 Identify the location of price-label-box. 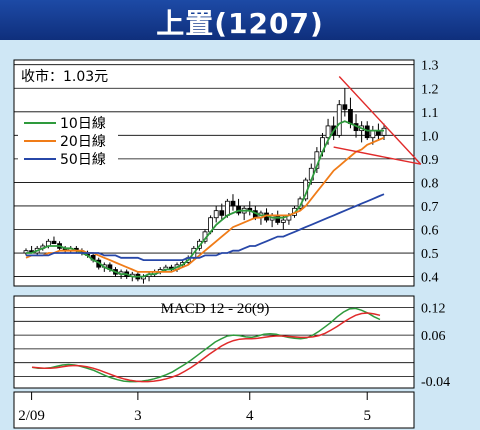
(74, 76).